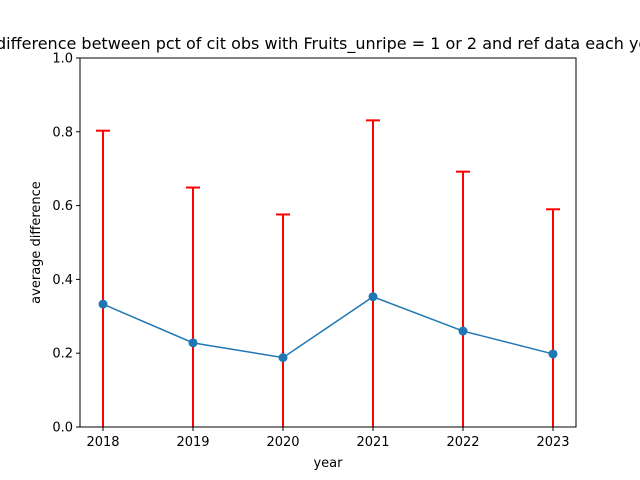  Describe the element at coordinates (192, 442) in the screenshot. I see `x-tick-label: 2019` at that location.